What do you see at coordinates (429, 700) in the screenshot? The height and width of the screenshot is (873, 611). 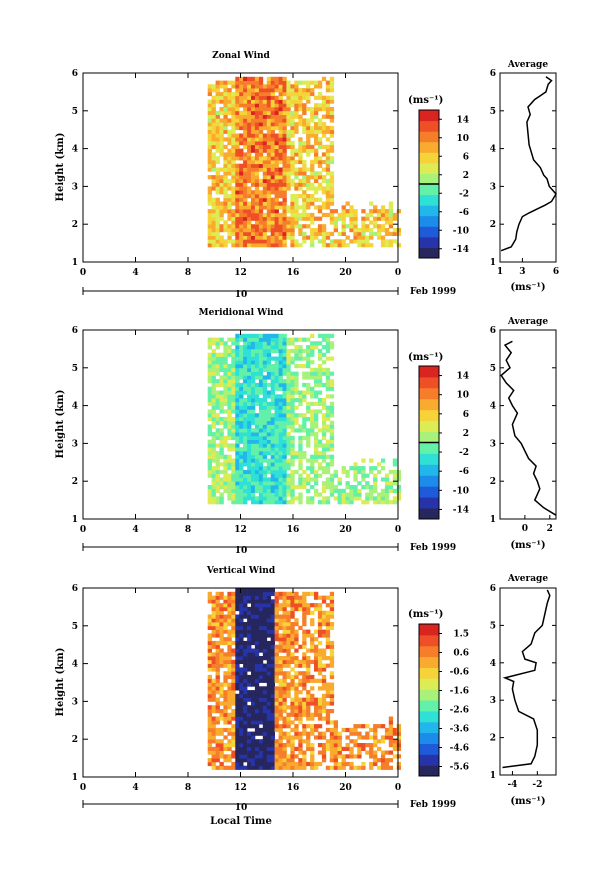 I see `colorbar-frame` at bounding box center [429, 700].